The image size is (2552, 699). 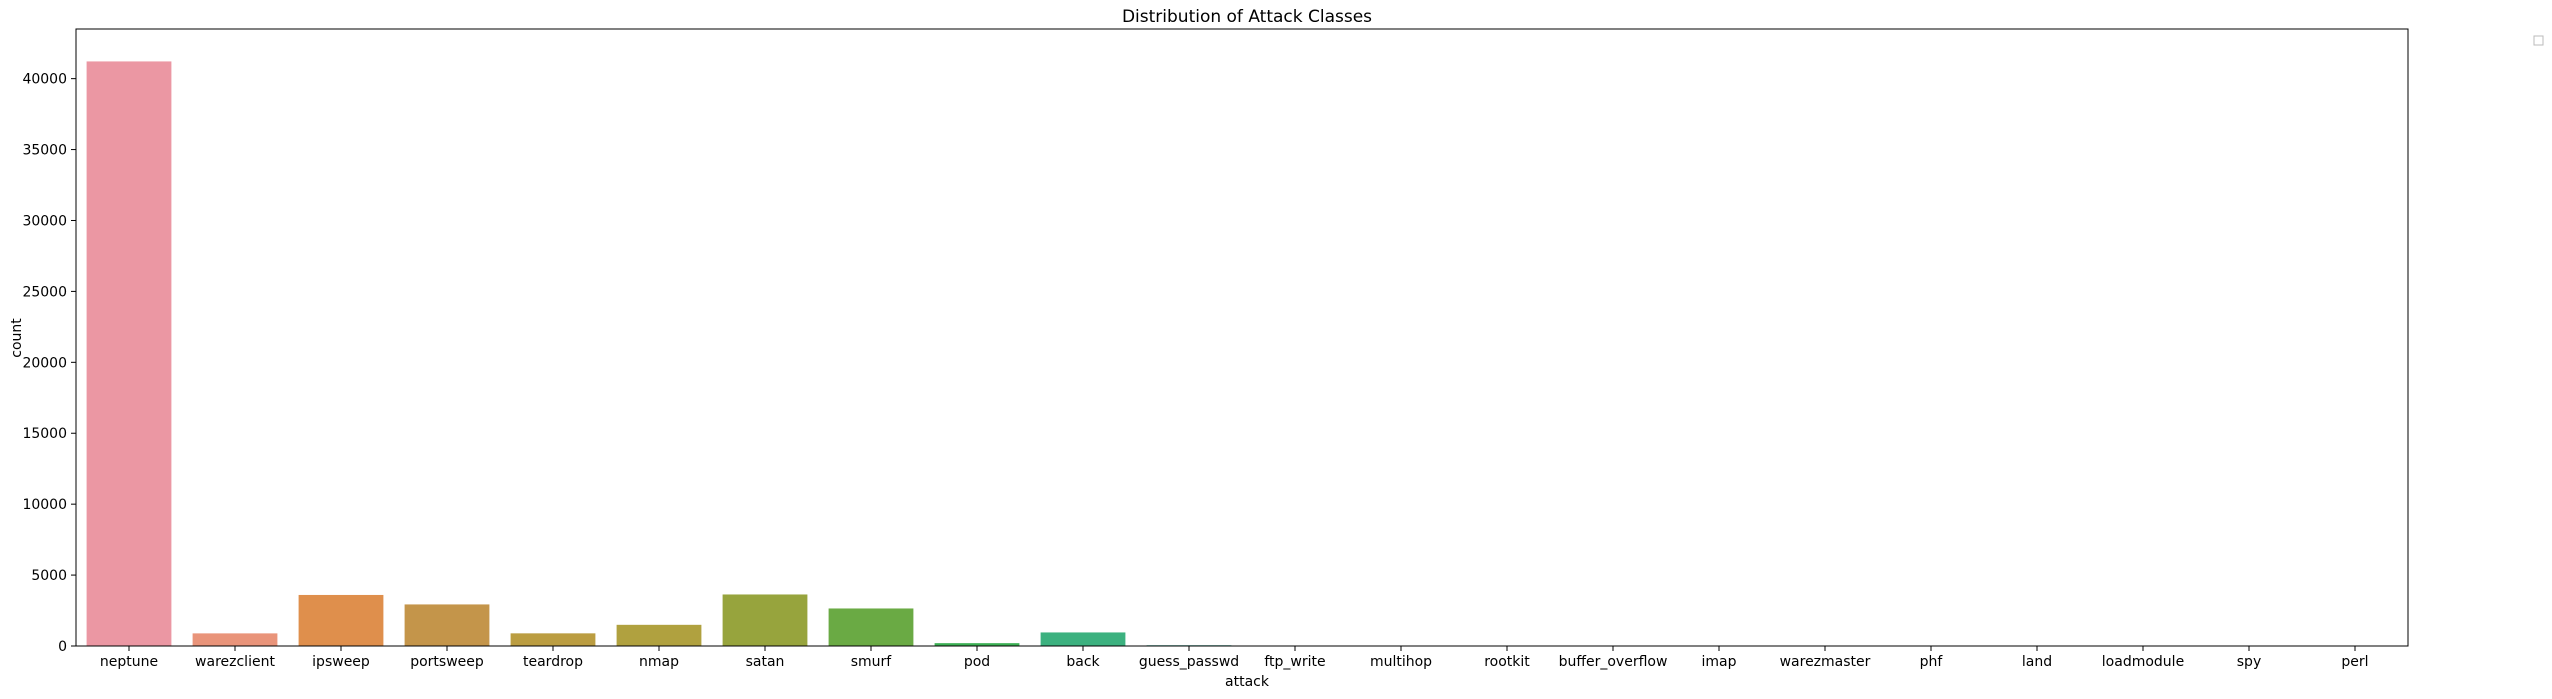 What do you see at coordinates (44, 221) in the screenshot?
I see `y-tick-label: 30000` at bounding box center [44, 221].